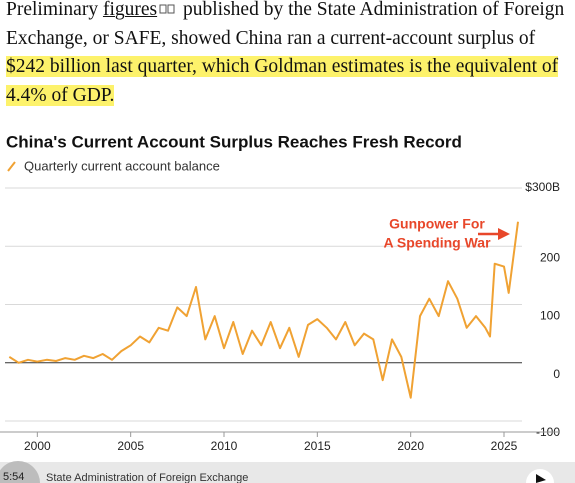 The height and width of the screenshot is (483, 575). I want to click on annotation-text: A Spending War, so click(437, 243).